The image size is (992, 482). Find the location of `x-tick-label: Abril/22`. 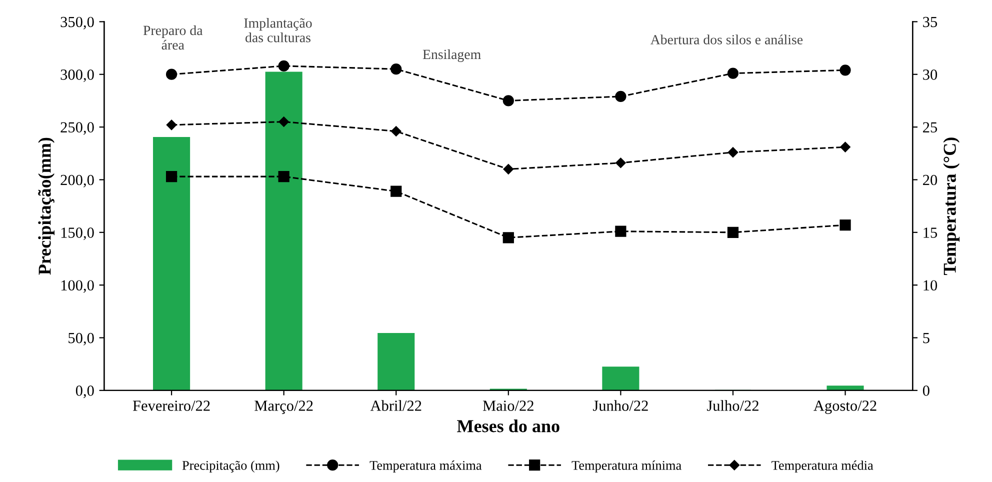

x-tick-label: Abril/22 is located at coordinates (396, 405).